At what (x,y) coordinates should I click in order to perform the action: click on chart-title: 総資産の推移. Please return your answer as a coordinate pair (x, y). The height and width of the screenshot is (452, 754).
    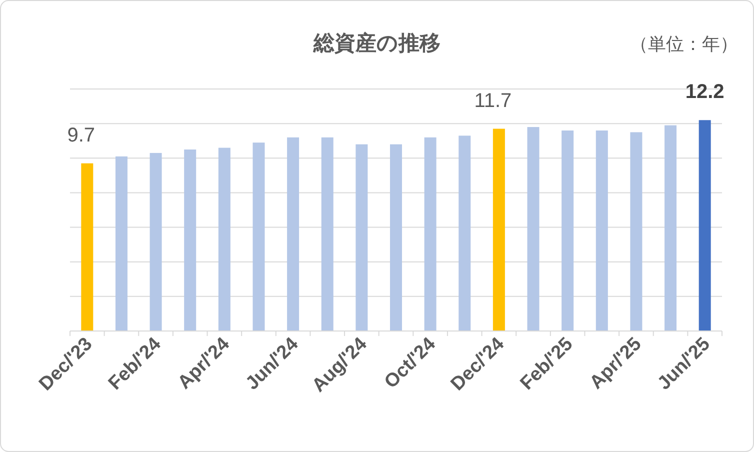
    Looking at the image, I should click on (376, 43).